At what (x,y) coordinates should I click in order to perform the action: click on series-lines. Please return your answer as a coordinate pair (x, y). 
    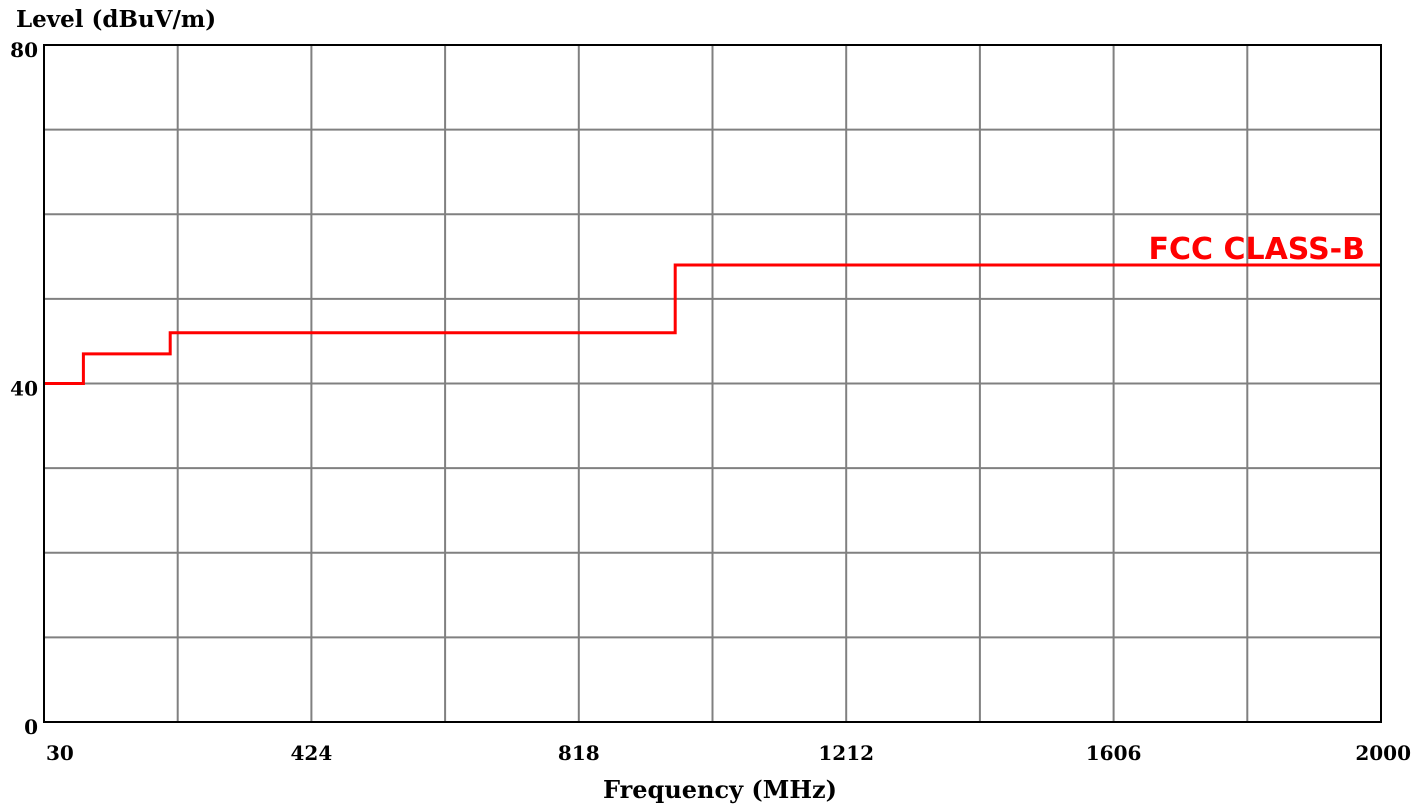
    Looking at the image, I should click on (712, 324).